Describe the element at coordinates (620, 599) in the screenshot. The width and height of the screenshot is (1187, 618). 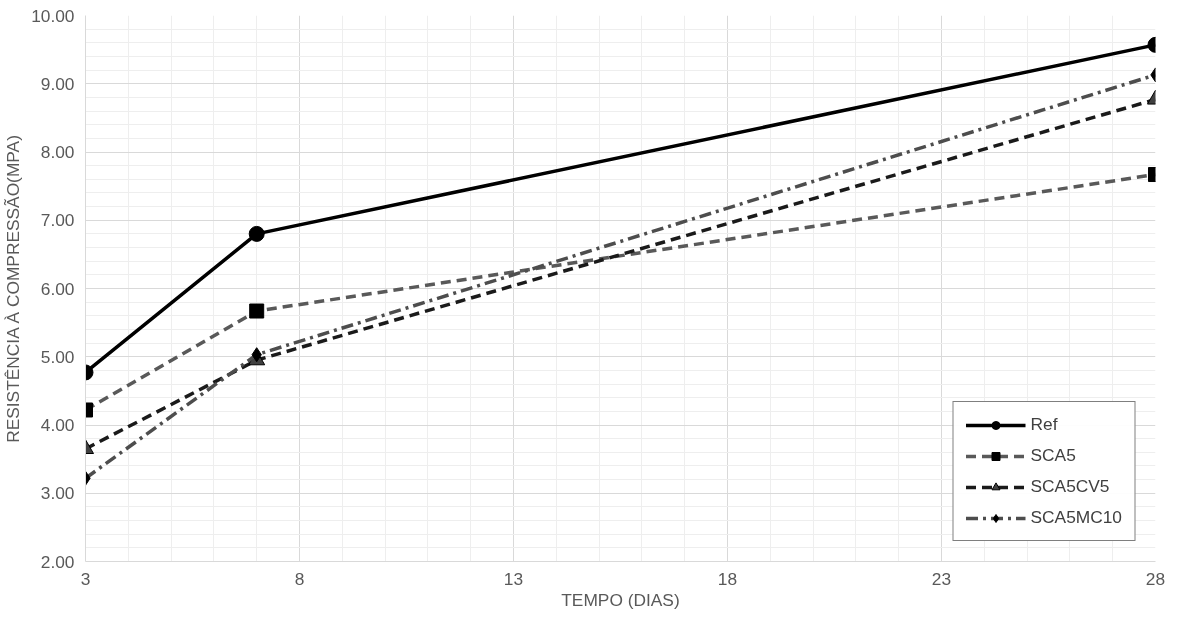
I see `x-axis-title: TEMPO (DIAS)` at that location.